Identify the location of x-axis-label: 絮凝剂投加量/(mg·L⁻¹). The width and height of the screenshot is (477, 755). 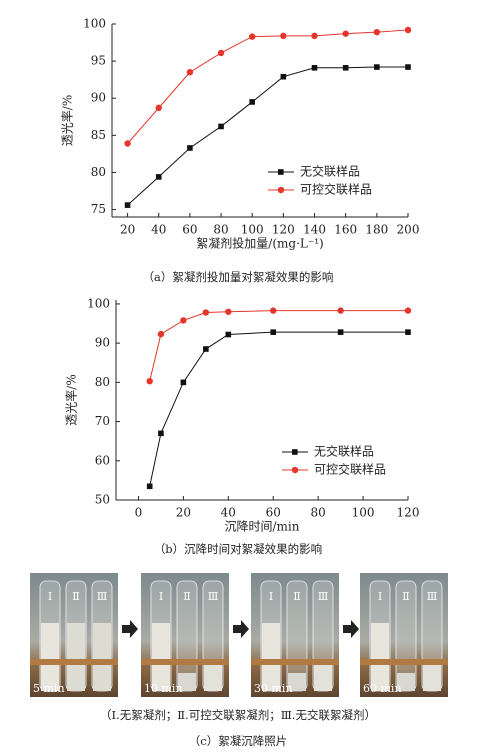
(259, 243).